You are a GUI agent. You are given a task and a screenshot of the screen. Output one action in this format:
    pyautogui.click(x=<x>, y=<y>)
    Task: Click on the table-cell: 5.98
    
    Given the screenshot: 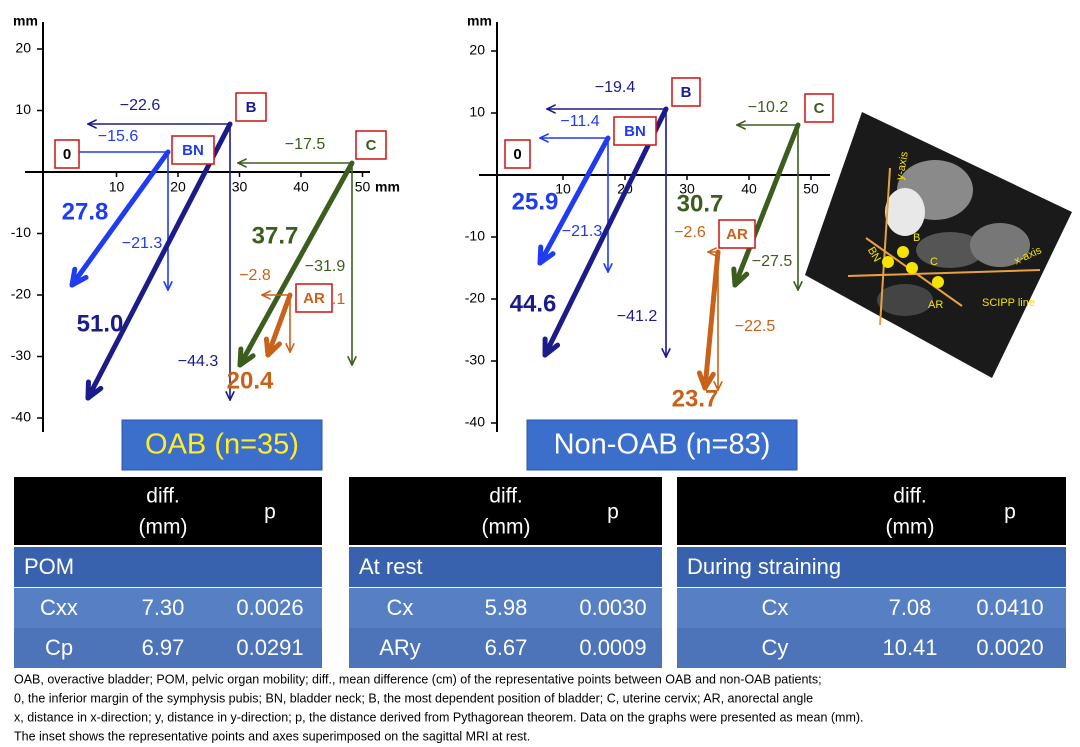 What is the action you would take?
    pyautogui.click(x=506, y=607)
    